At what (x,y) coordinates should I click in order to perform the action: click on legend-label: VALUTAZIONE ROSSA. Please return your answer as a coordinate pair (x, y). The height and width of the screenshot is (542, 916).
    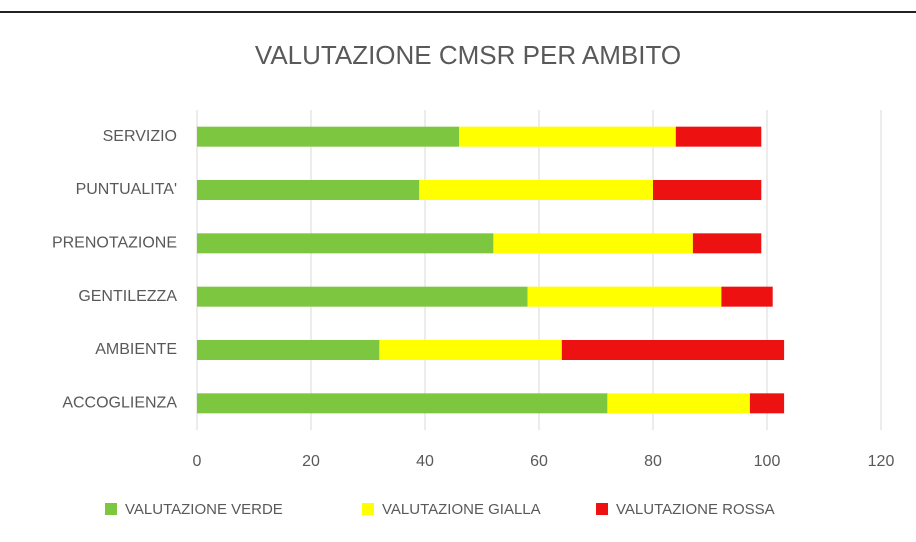
    Looking at the image, I should click on (695, 509).